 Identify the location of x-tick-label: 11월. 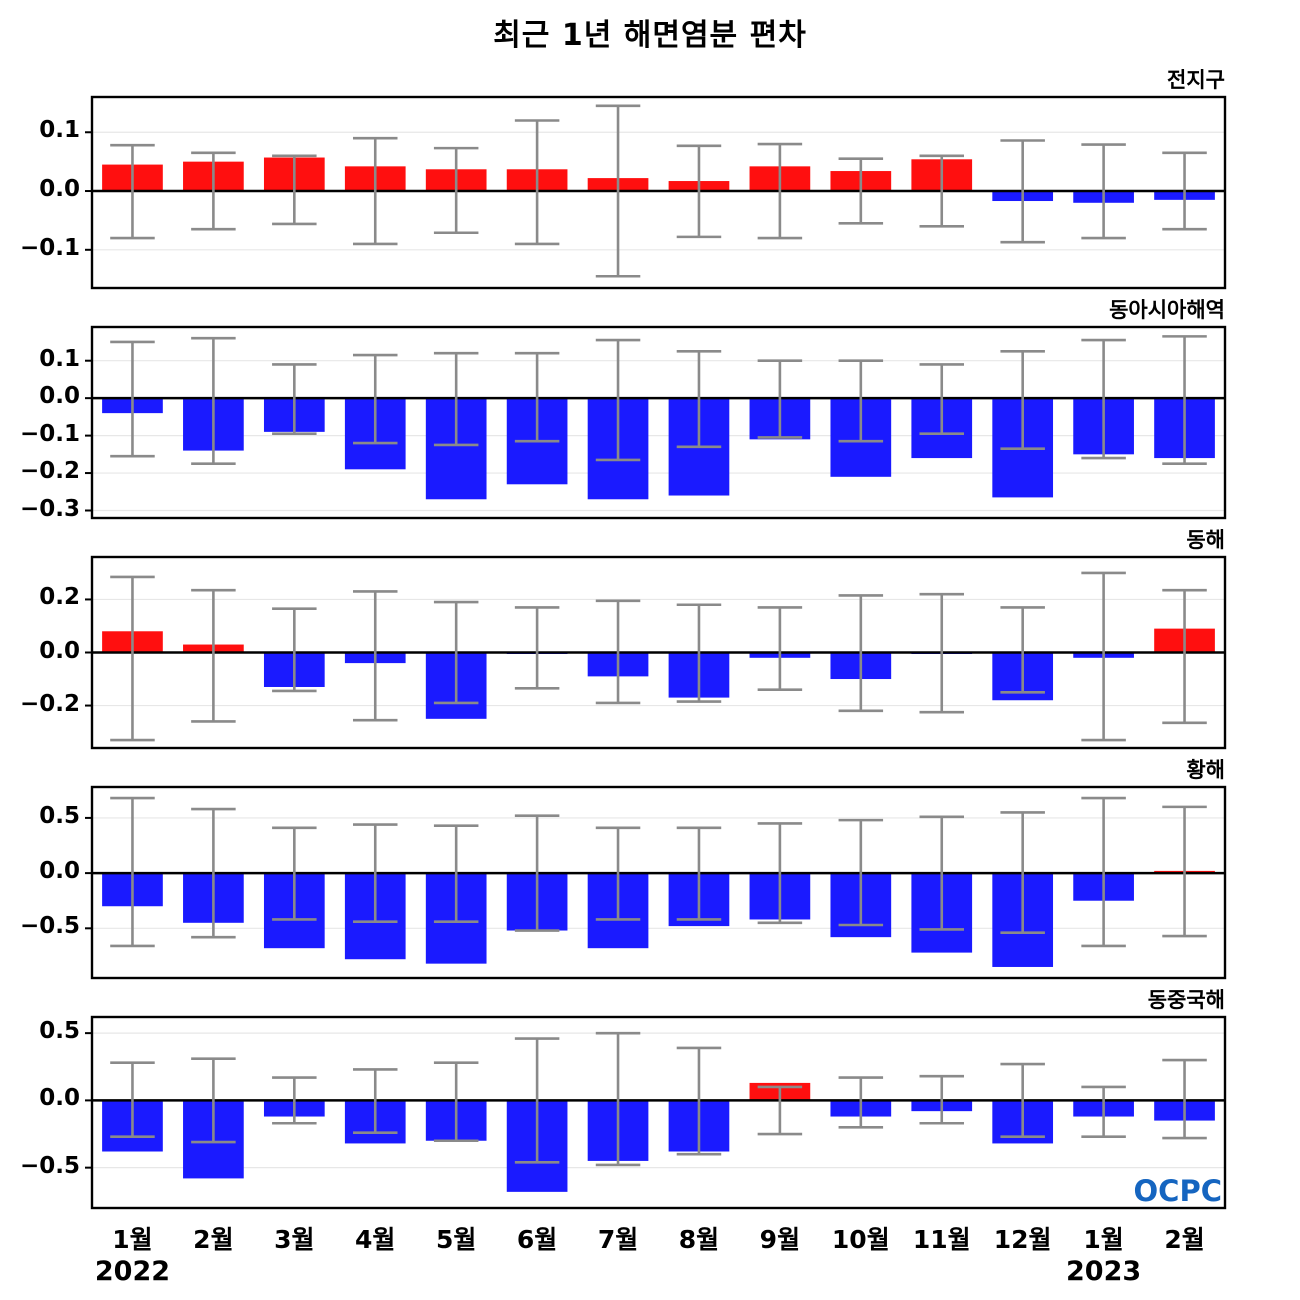
(941, 1239).